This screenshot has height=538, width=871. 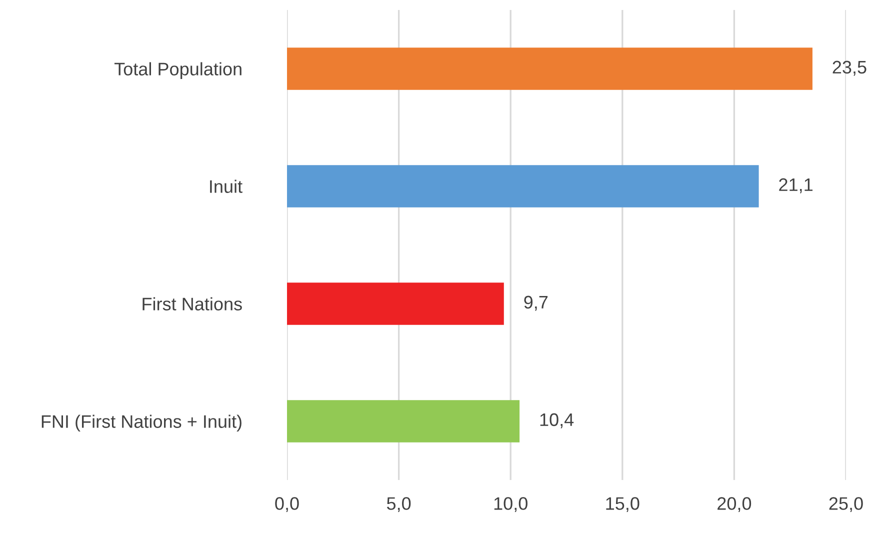 I want to click on y-tick-label: FNI (First Nations + Inuit), so click(x=142, y=423).